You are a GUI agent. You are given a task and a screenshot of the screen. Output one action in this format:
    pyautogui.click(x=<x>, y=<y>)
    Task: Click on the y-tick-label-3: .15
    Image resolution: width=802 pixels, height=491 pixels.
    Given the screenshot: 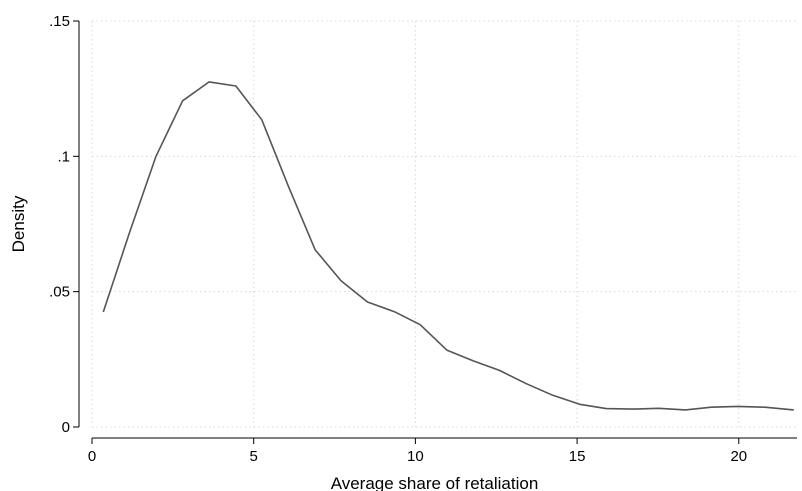 What is the action you would take?
    pyautogui.click(x=59, y=21)
    